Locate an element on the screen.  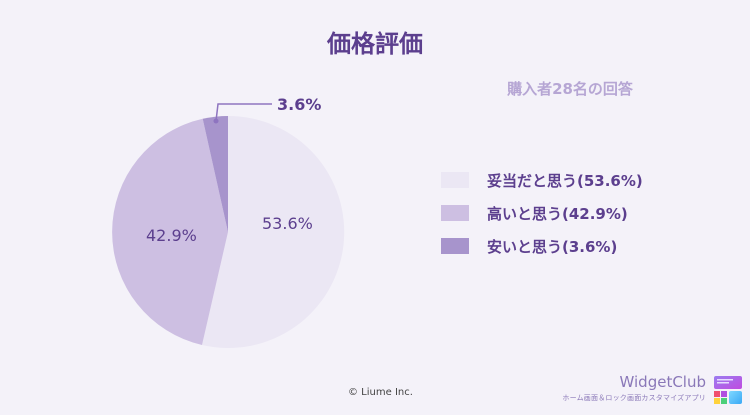
slice-label-reasonable: 53.6% is located at coordinates (287, 223).